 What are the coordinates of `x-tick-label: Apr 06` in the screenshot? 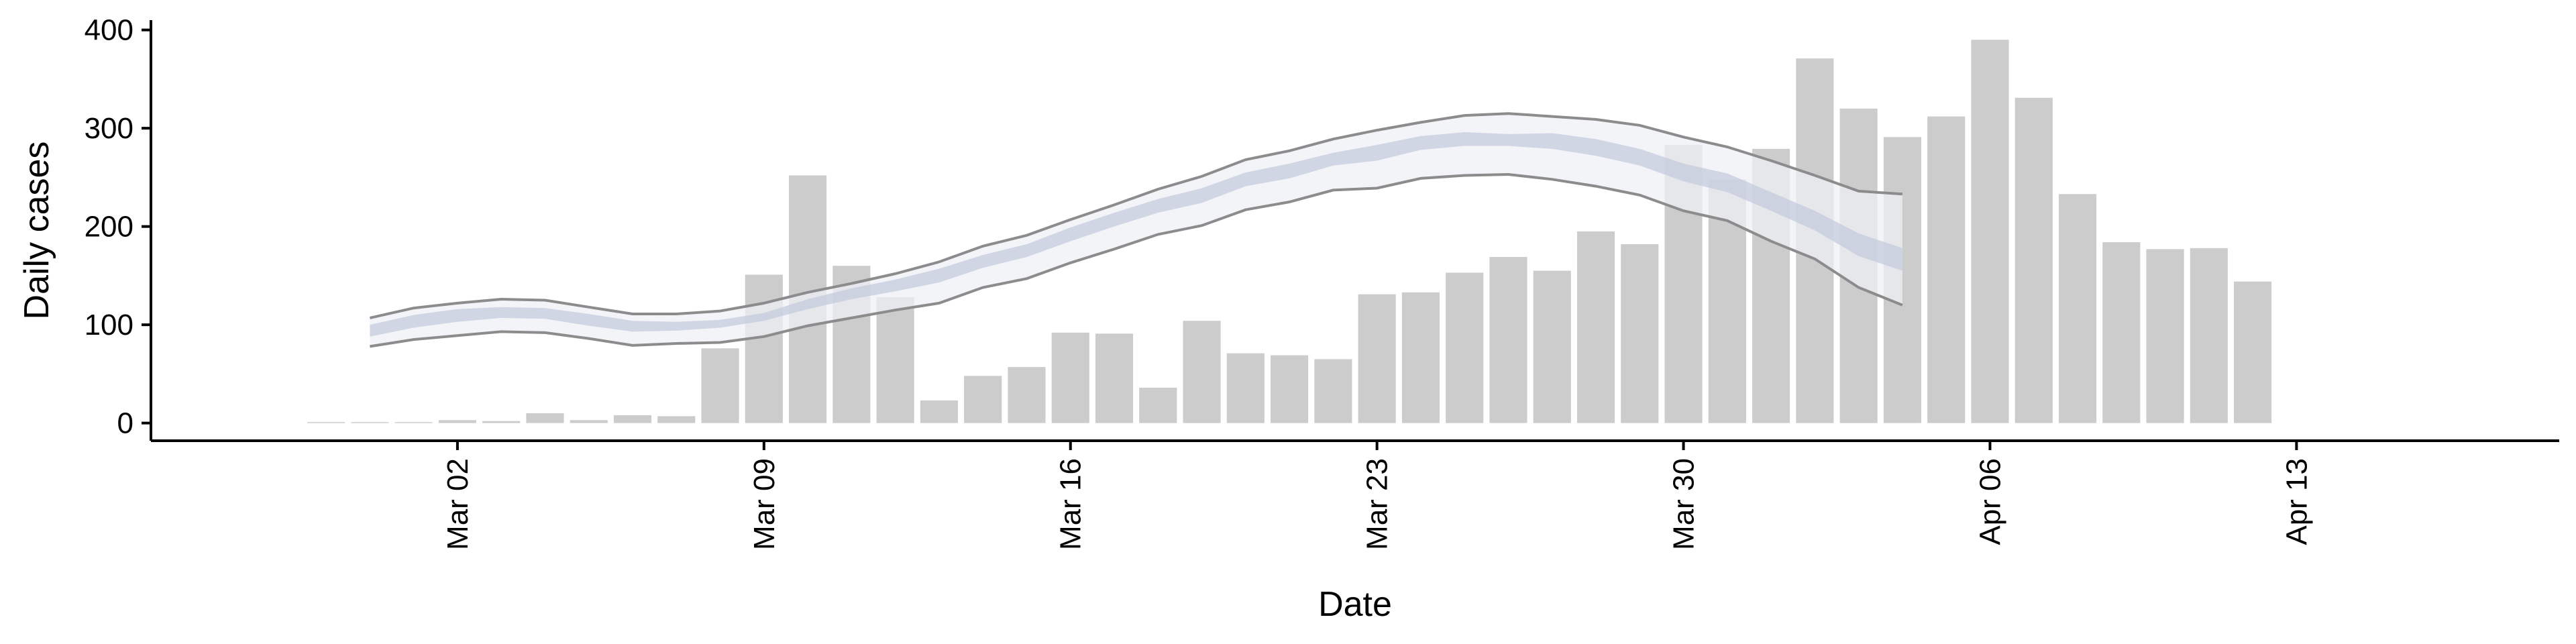 It's located at (1990, 501).